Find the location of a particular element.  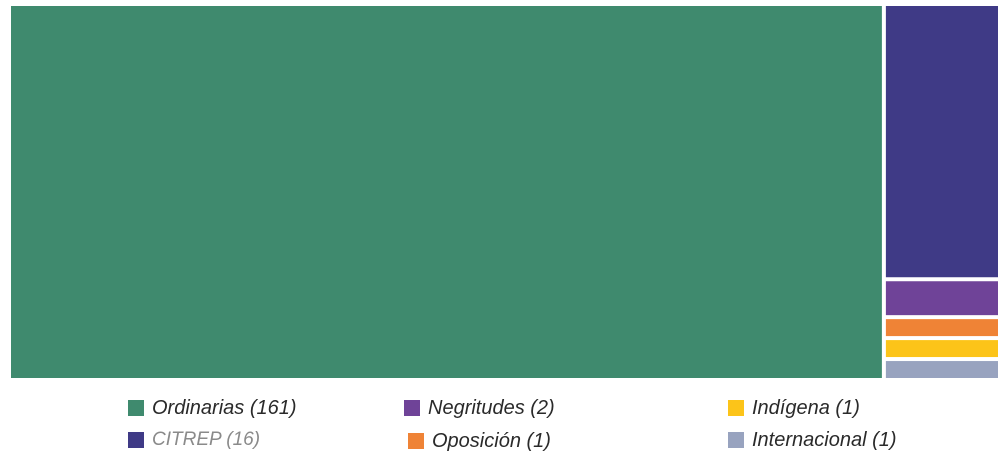

legend-swatch-negritudes is located at coordinates (412, 408).